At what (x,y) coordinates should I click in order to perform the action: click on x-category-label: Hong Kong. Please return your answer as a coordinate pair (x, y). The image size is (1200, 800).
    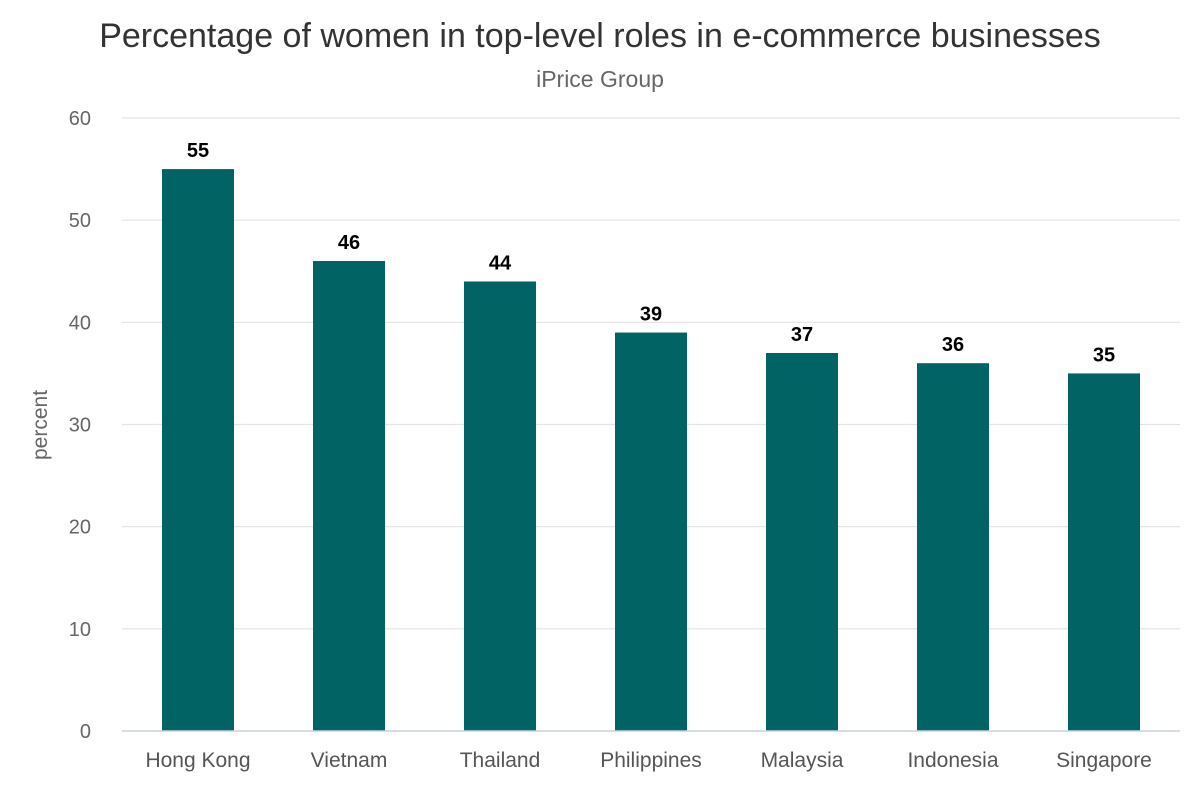
    Looking at the image, I should click on (197, 760).